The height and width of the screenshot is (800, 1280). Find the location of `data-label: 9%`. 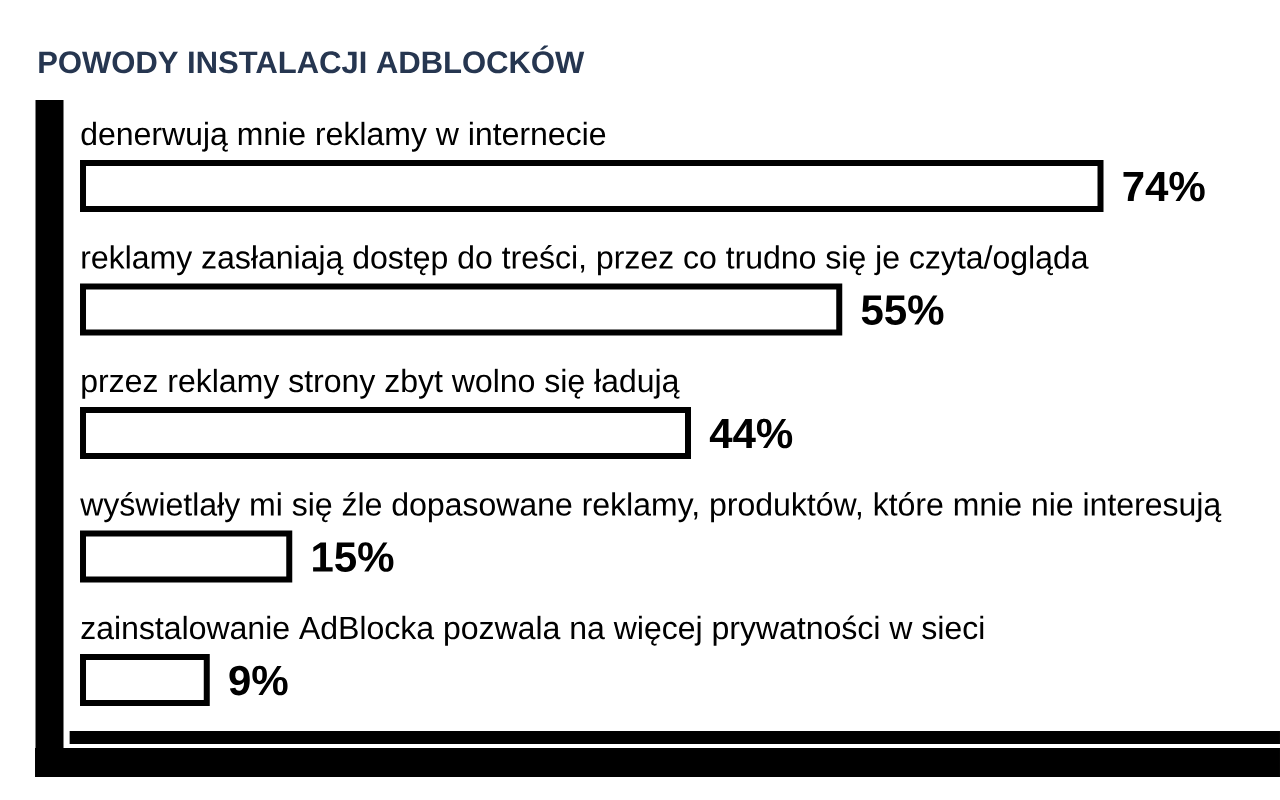

data-label: 9% is located at coordinates (258, 680).